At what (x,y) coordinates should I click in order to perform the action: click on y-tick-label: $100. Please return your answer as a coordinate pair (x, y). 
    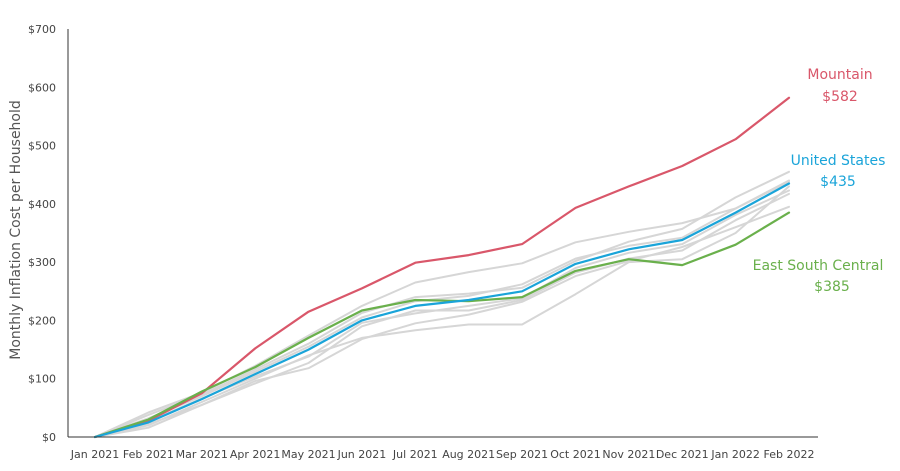
    Looking at the image, I should click on (42, 379).